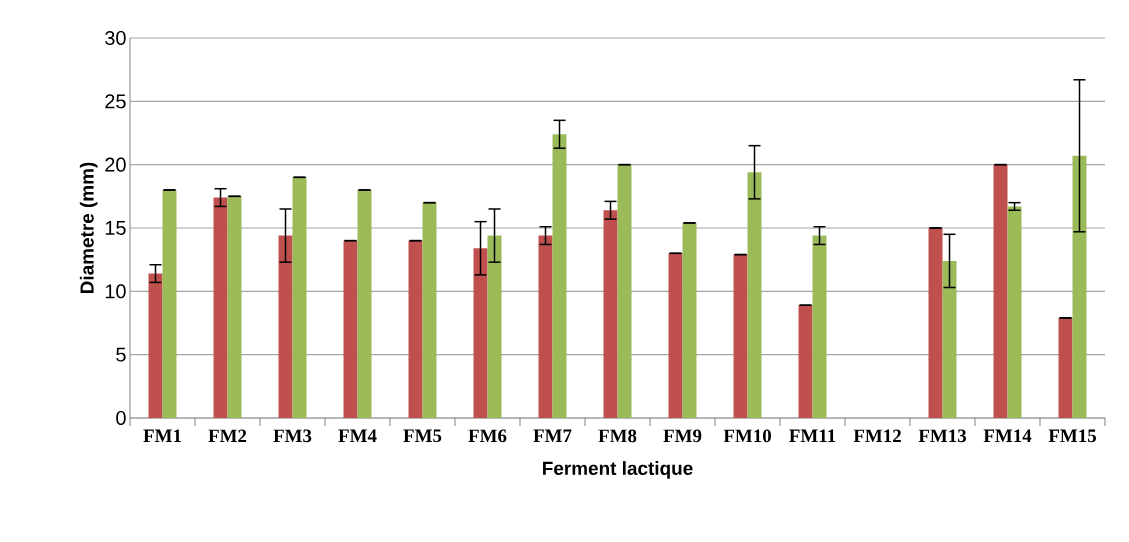  Describe the element at coordinates (121, 354) in the screenshot. I see `y-tick-label: 5` at that location.